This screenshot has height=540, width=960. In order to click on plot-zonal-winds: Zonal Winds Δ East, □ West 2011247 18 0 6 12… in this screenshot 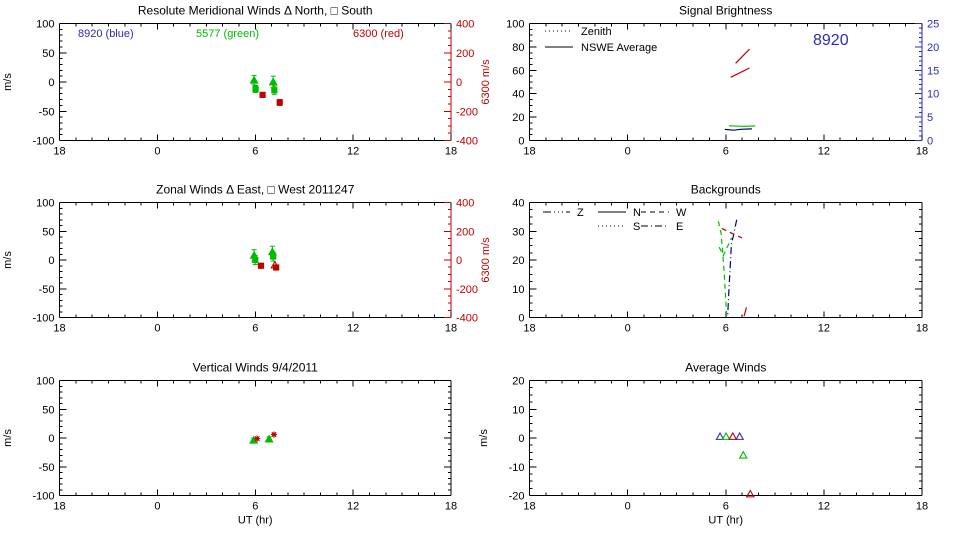, I will do `click(247, 259)`.